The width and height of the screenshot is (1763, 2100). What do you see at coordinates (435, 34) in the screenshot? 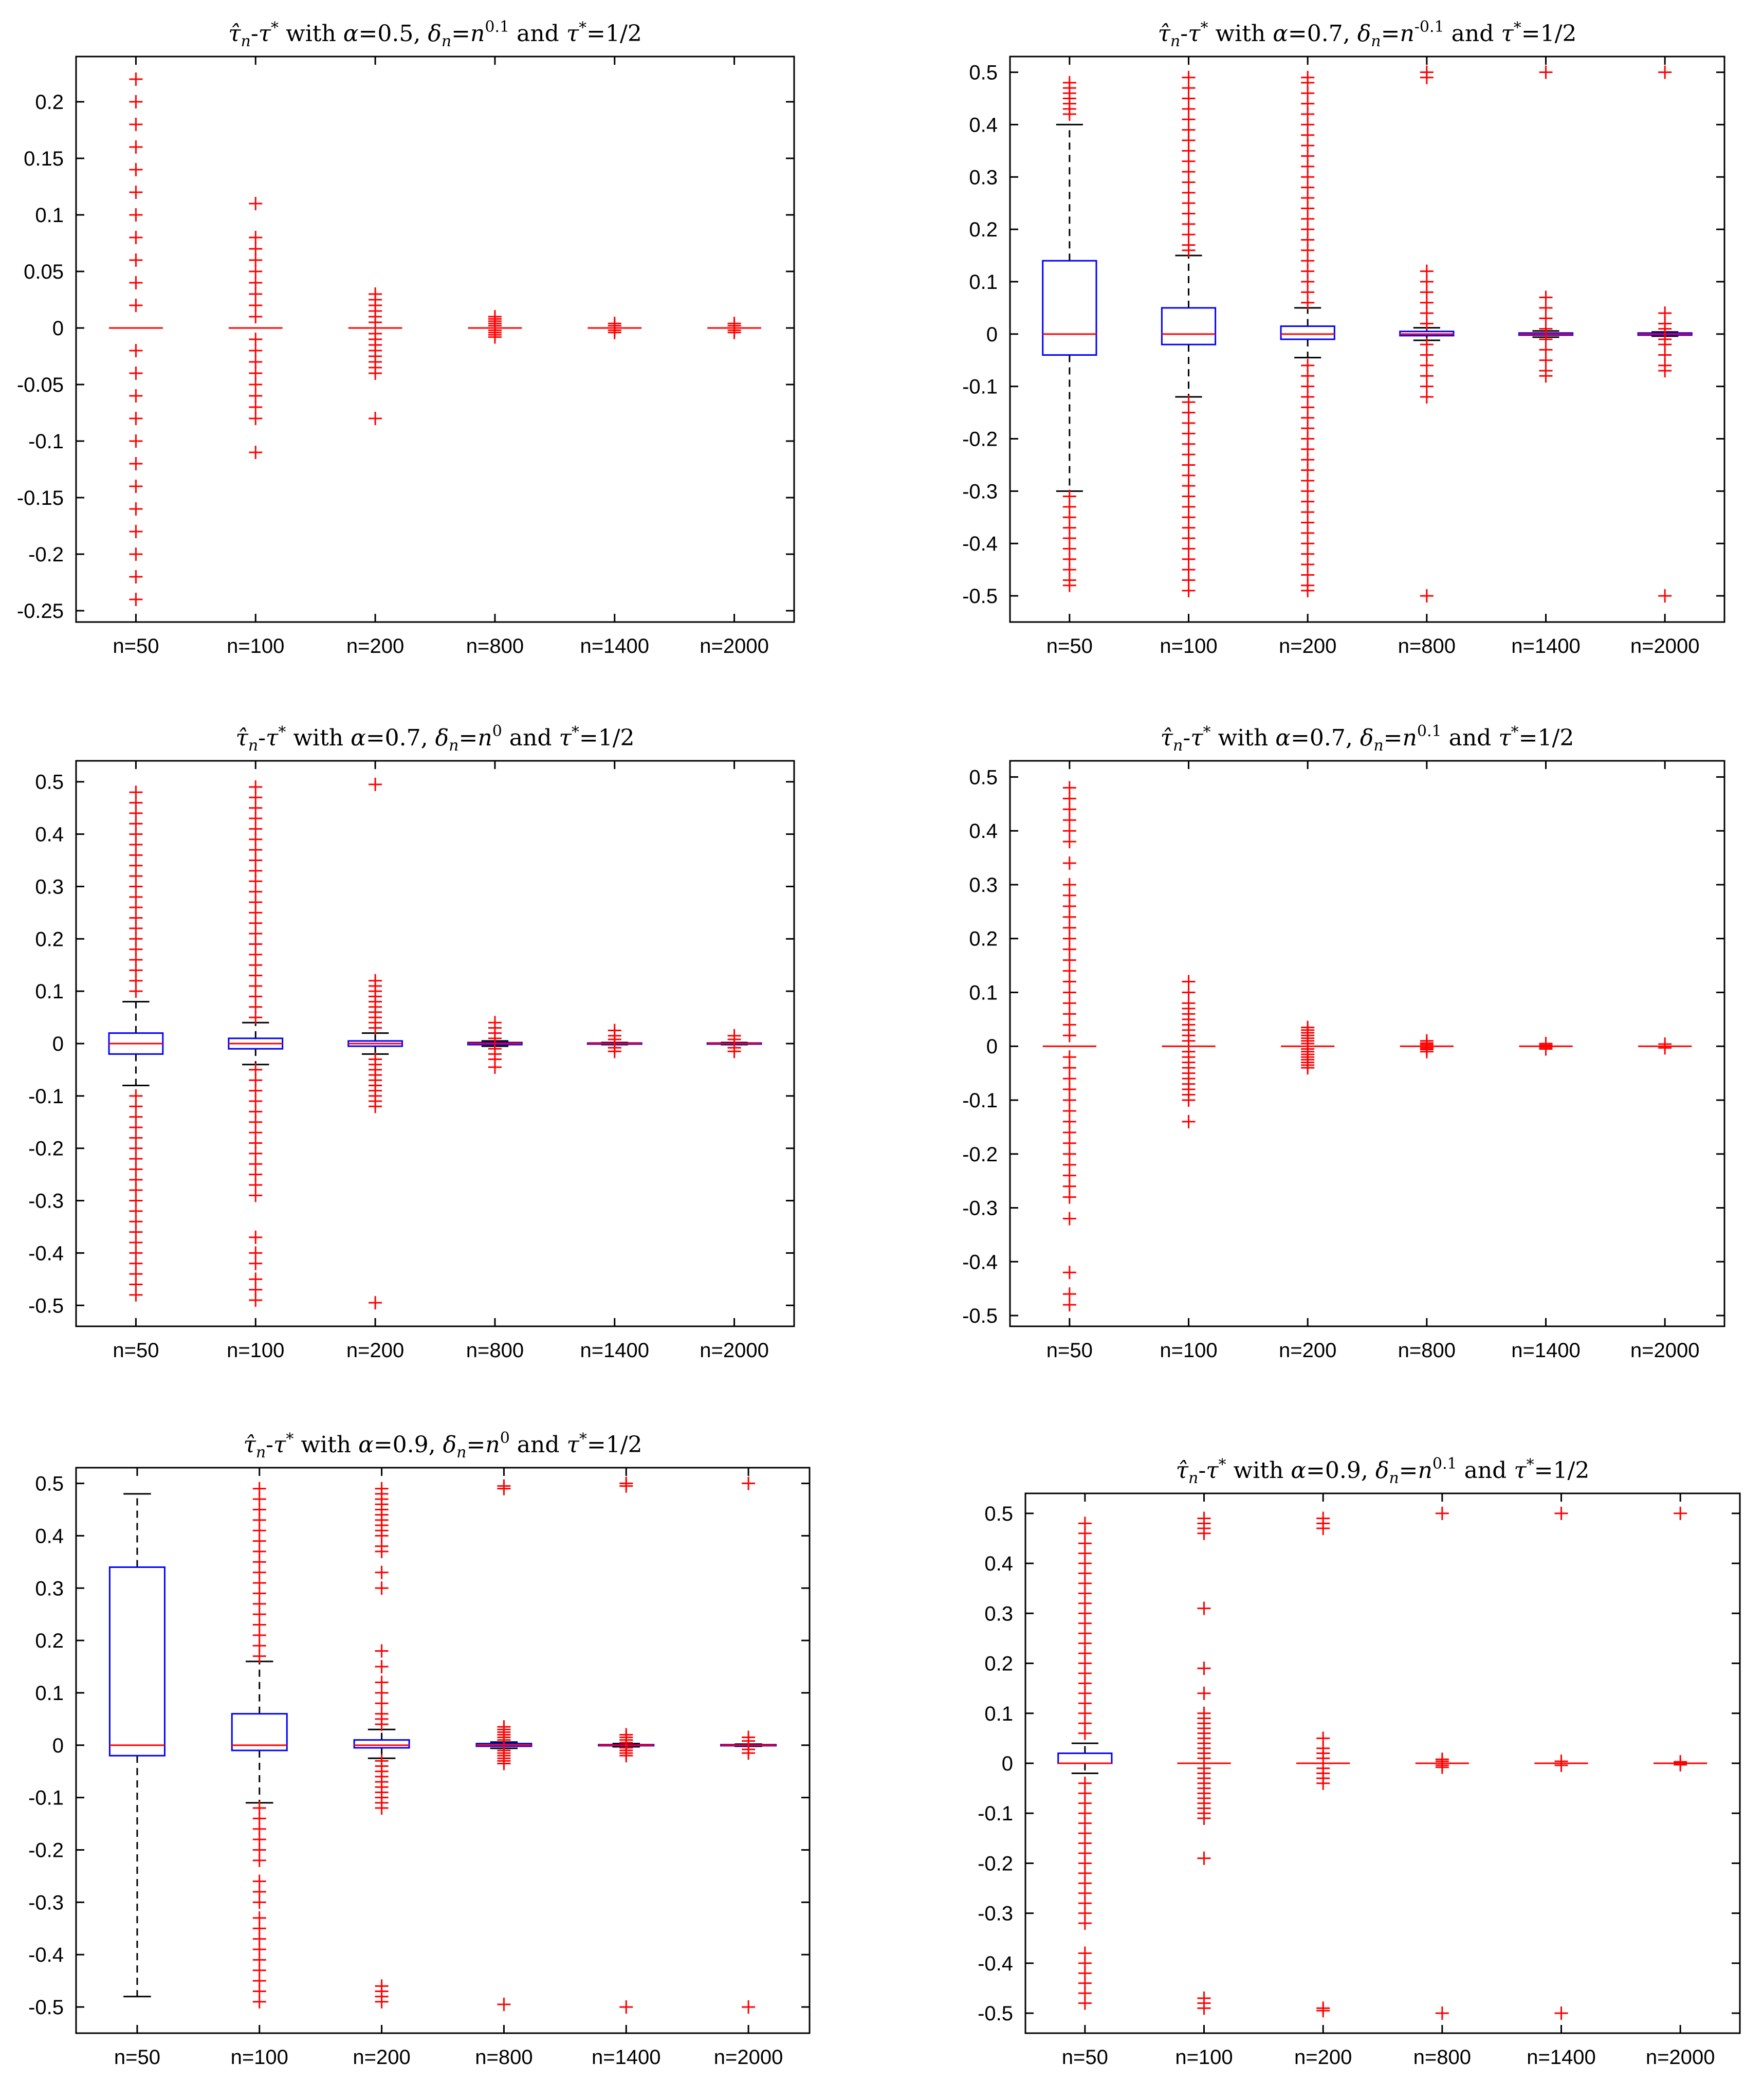
I see `chart-title: τ̂n-τ* with α=0.5, δn=n0.1 and τ*=1/2` at bounding box center [435, 34].